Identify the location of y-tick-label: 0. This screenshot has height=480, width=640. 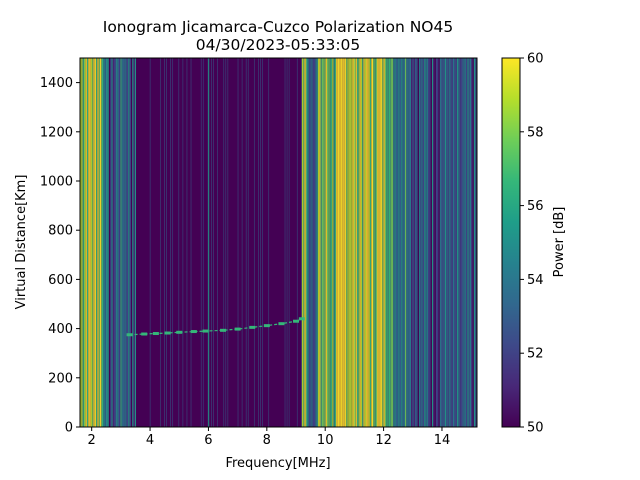
(69, 428).